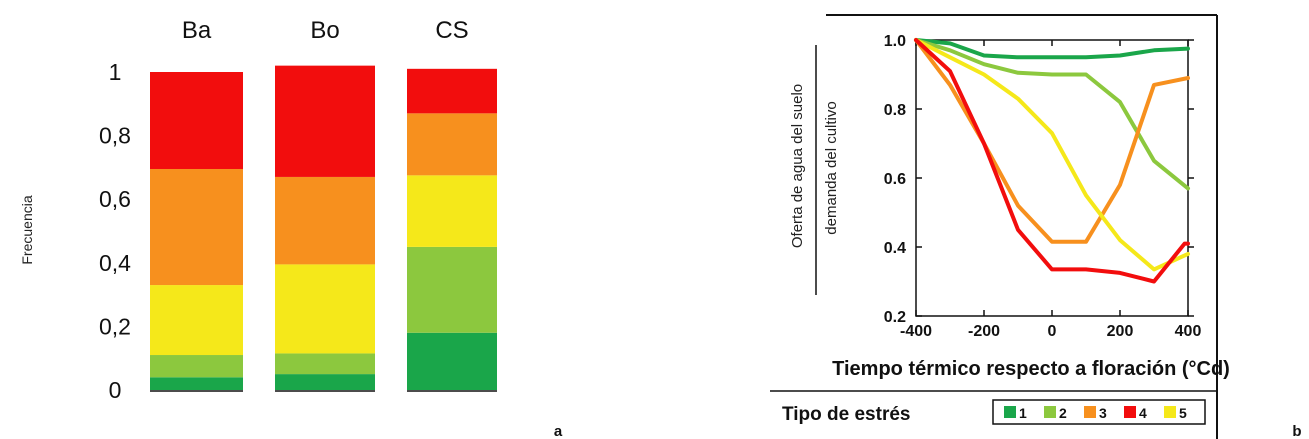 This screenshot has width=1309, height=439. I want to click on x-tick-label: -200, so click(984, 331).